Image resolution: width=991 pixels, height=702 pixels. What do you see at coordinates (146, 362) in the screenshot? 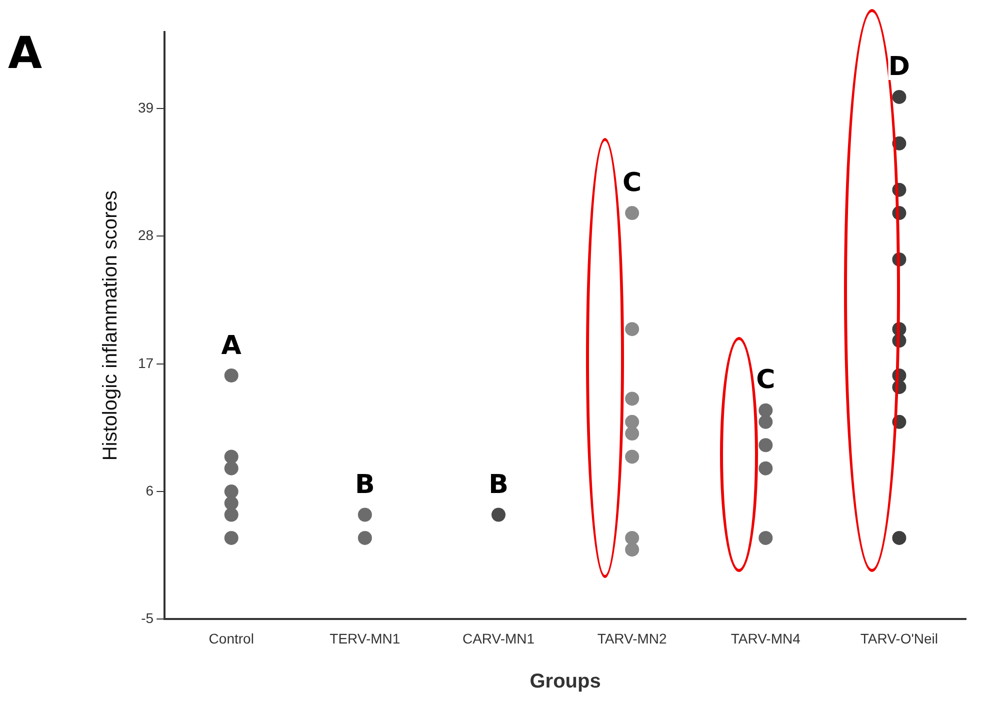
I see `y-tick-label: 17` at bounding box center [146, 362].